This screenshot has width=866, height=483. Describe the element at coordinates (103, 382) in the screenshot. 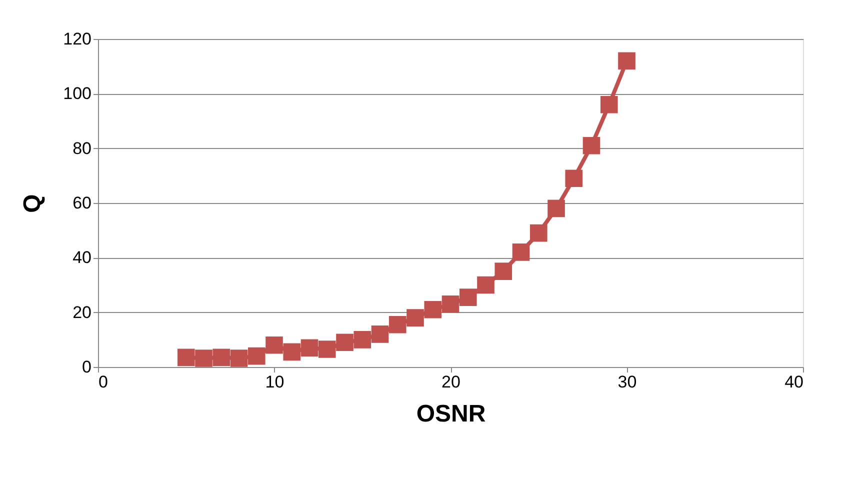

I see `x-tick-label: 0` at that location.